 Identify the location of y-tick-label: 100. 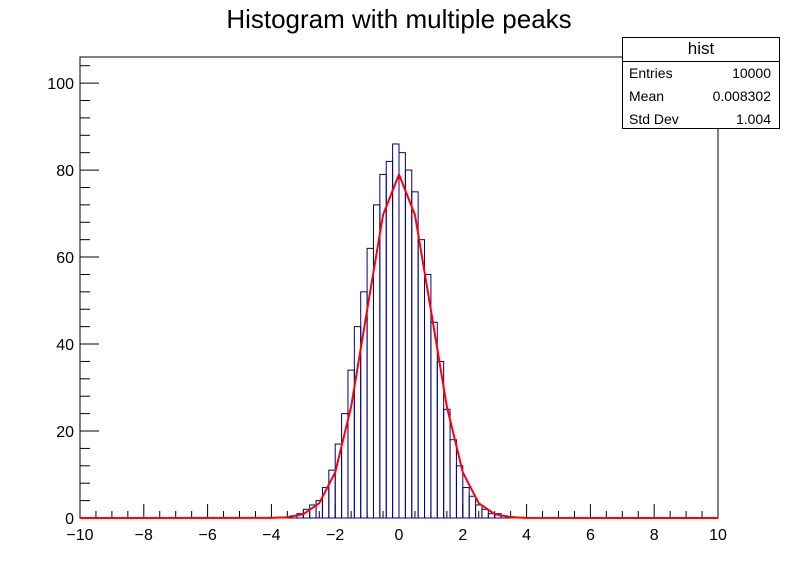
(60, 84).